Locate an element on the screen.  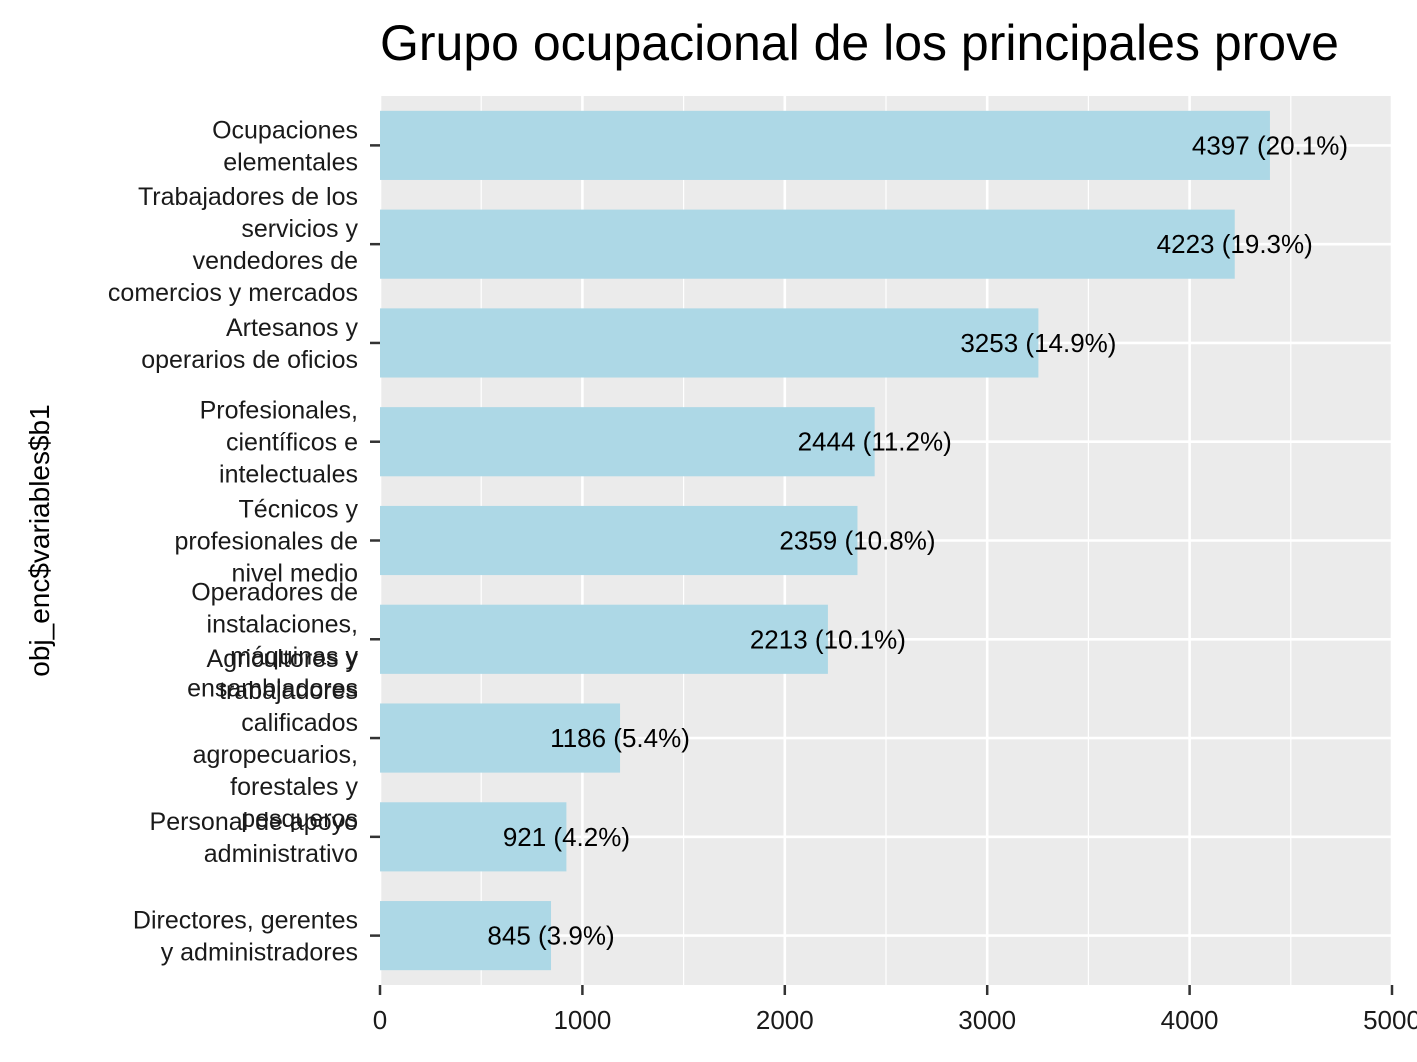
y-tick-label: Agricultores y is located at coordinates (283, 659).